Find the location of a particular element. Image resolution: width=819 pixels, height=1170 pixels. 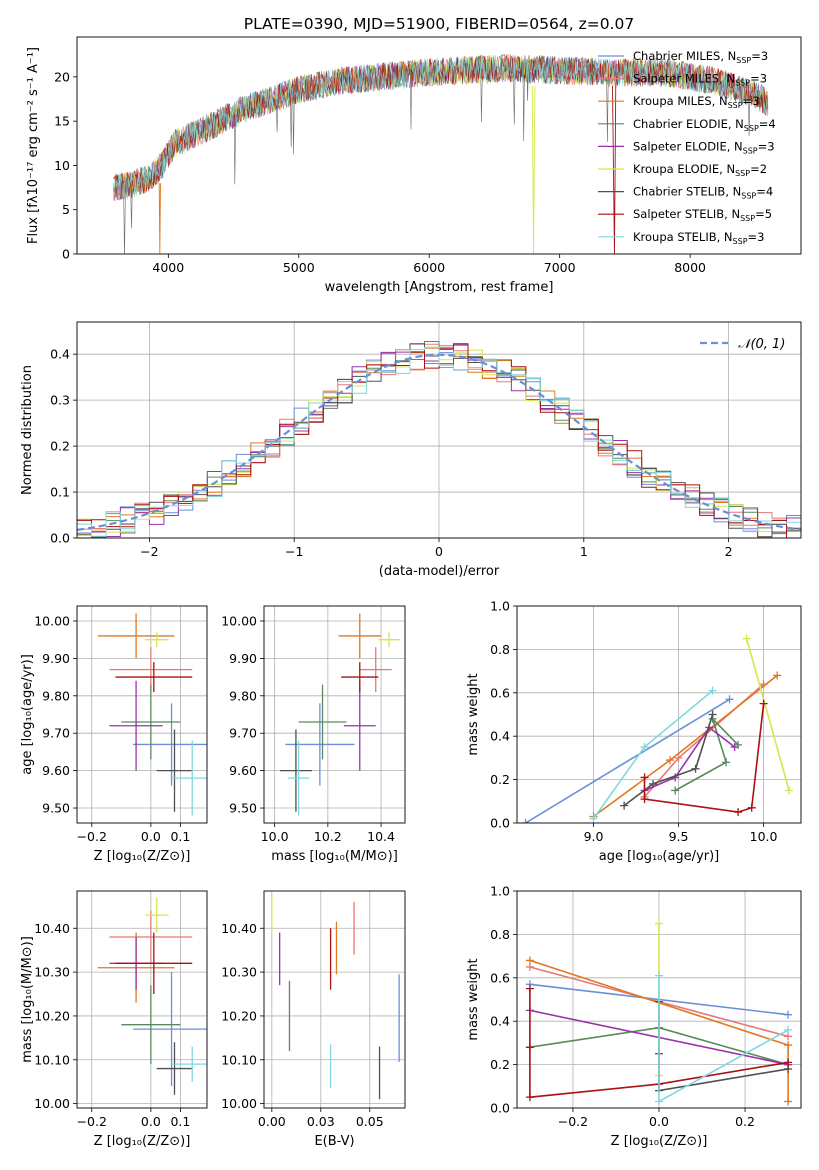

weight-line-salpeter-elodie is located at coordinates (690, 759).